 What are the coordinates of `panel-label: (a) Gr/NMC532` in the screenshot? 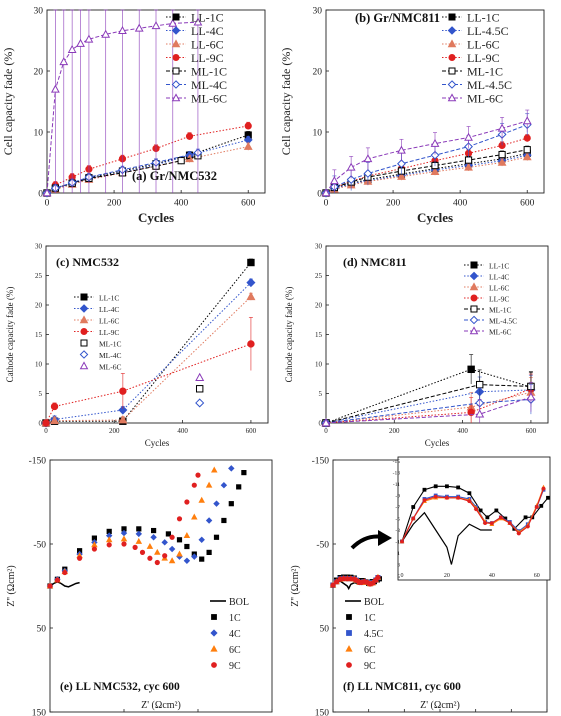 It's located at (174, 176).